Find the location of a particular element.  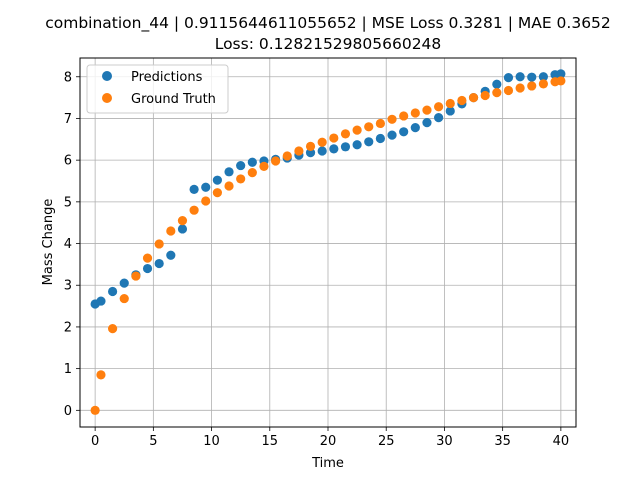

y-tick-label: 5 is located at coordinates (68, 202).